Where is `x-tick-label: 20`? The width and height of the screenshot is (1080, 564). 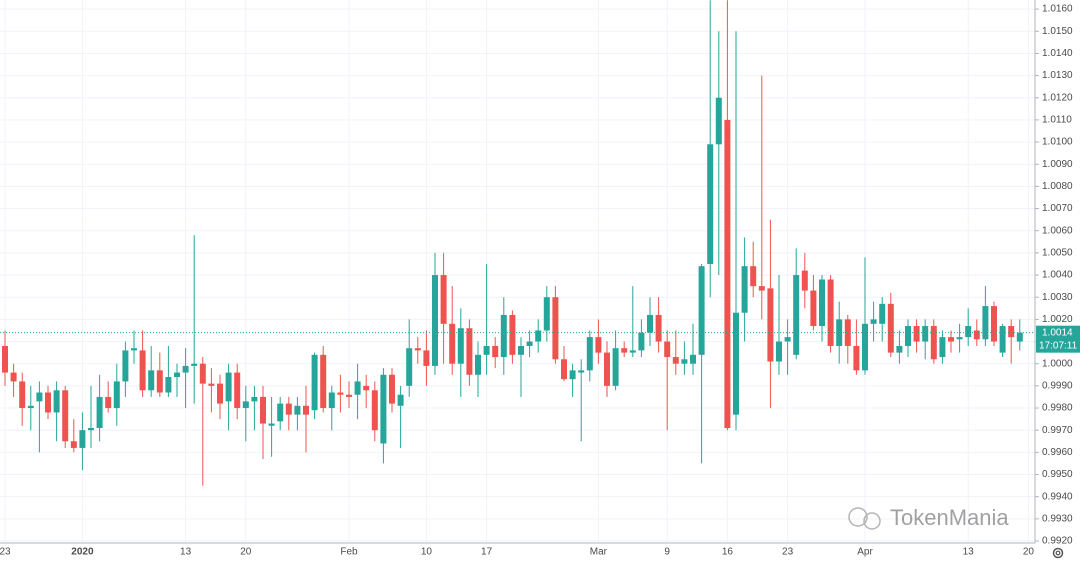 x-tick-label: 20 is located at coordinates (1029, 552).